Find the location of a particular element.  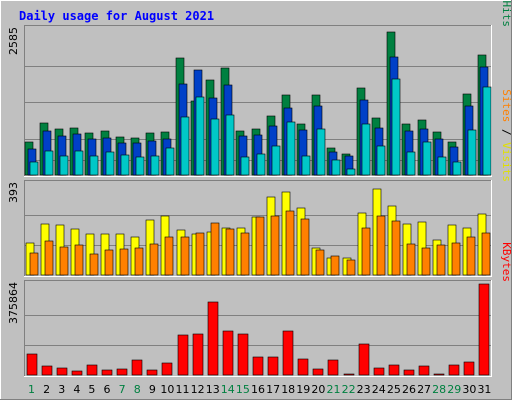

x-tick-label-day-14: 14 is located at coordinates (228, 389).